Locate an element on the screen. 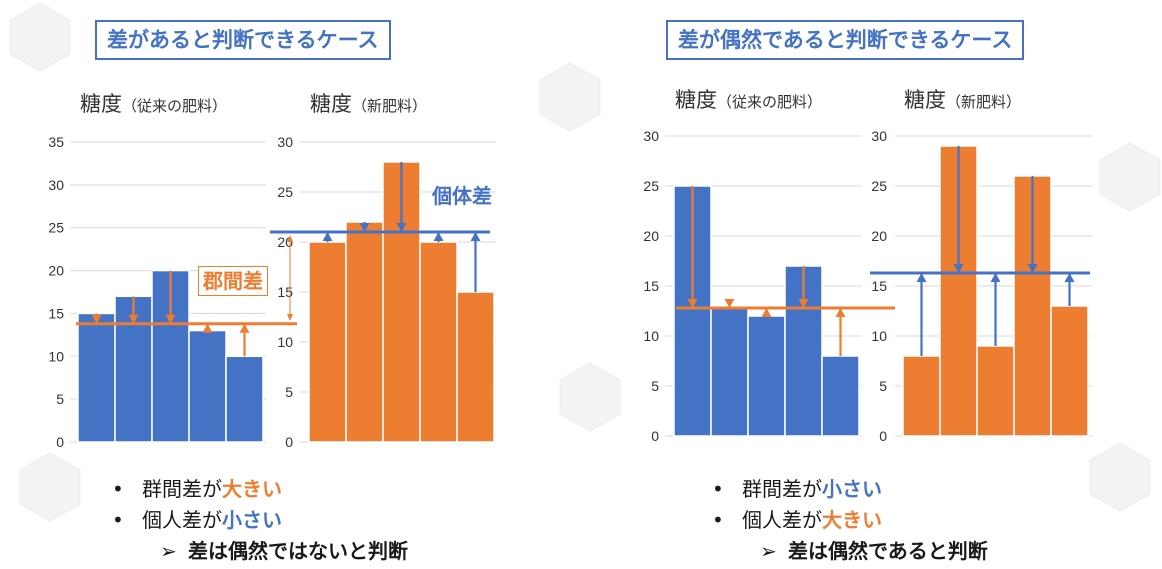 The height and width of the screenshot is (569, 1162). bracket-arrowhead-bottom is located at coordinates (290, 317).